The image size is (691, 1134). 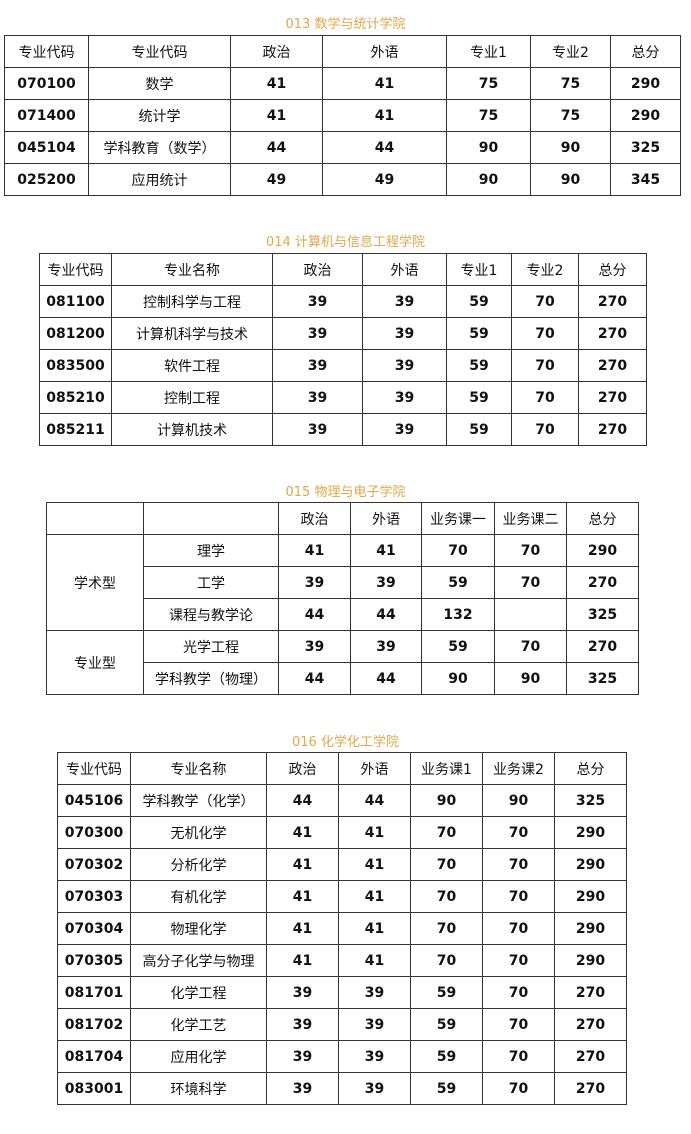 I want to click on score-cell: 49, so click(x=384, y=179).